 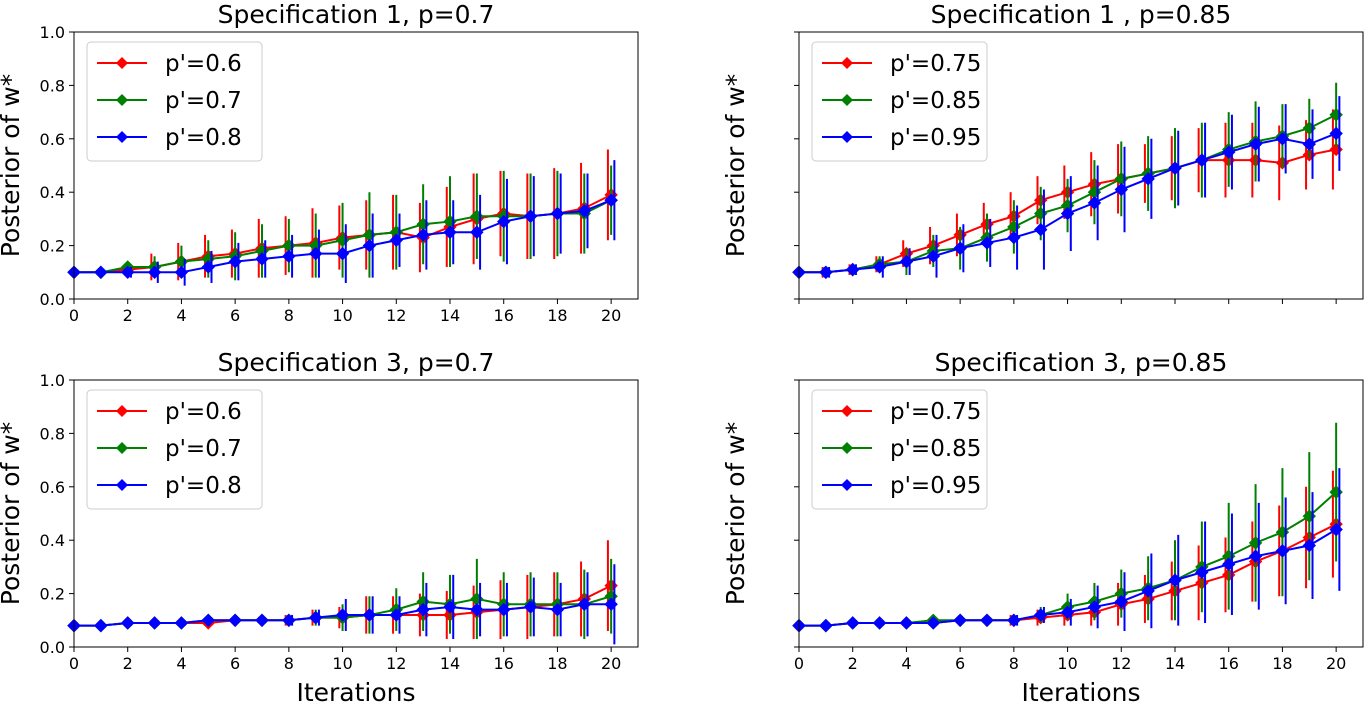 I want to click on x-tick-label: 14, so click(x=1175, y=663).